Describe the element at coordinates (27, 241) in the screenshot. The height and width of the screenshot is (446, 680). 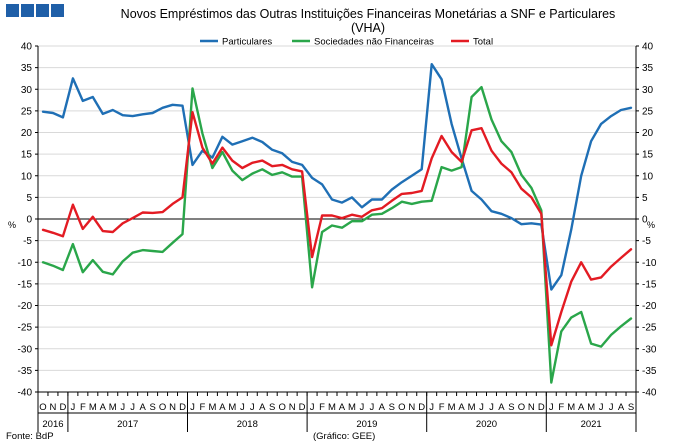
I see `y-tick-label-left: -5` at that location.